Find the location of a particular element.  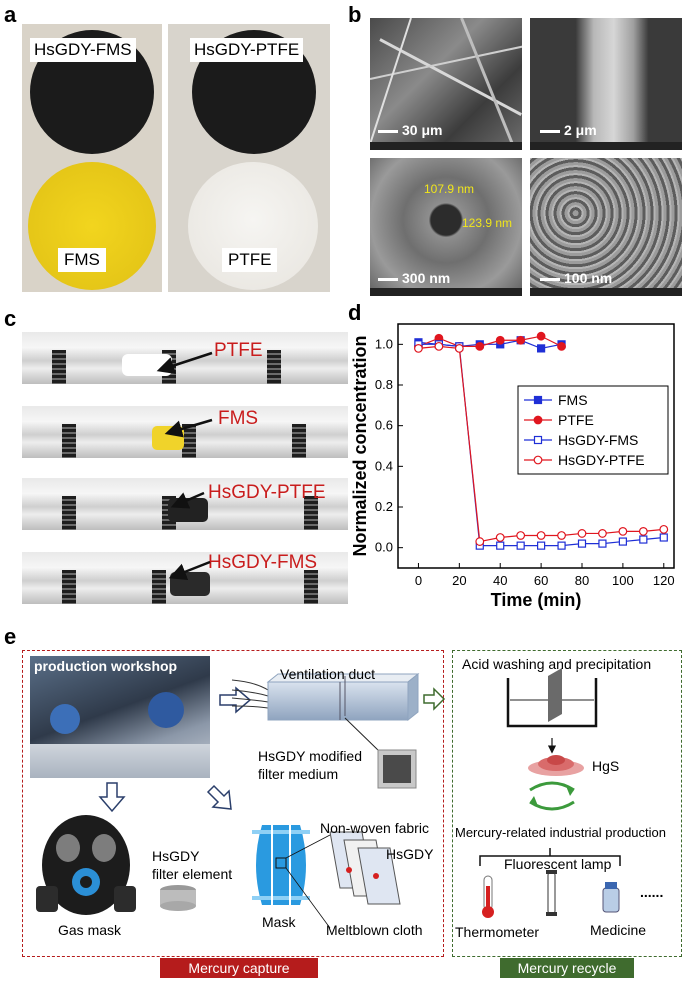

ventilation-duct is located at coordinates (343, 697).